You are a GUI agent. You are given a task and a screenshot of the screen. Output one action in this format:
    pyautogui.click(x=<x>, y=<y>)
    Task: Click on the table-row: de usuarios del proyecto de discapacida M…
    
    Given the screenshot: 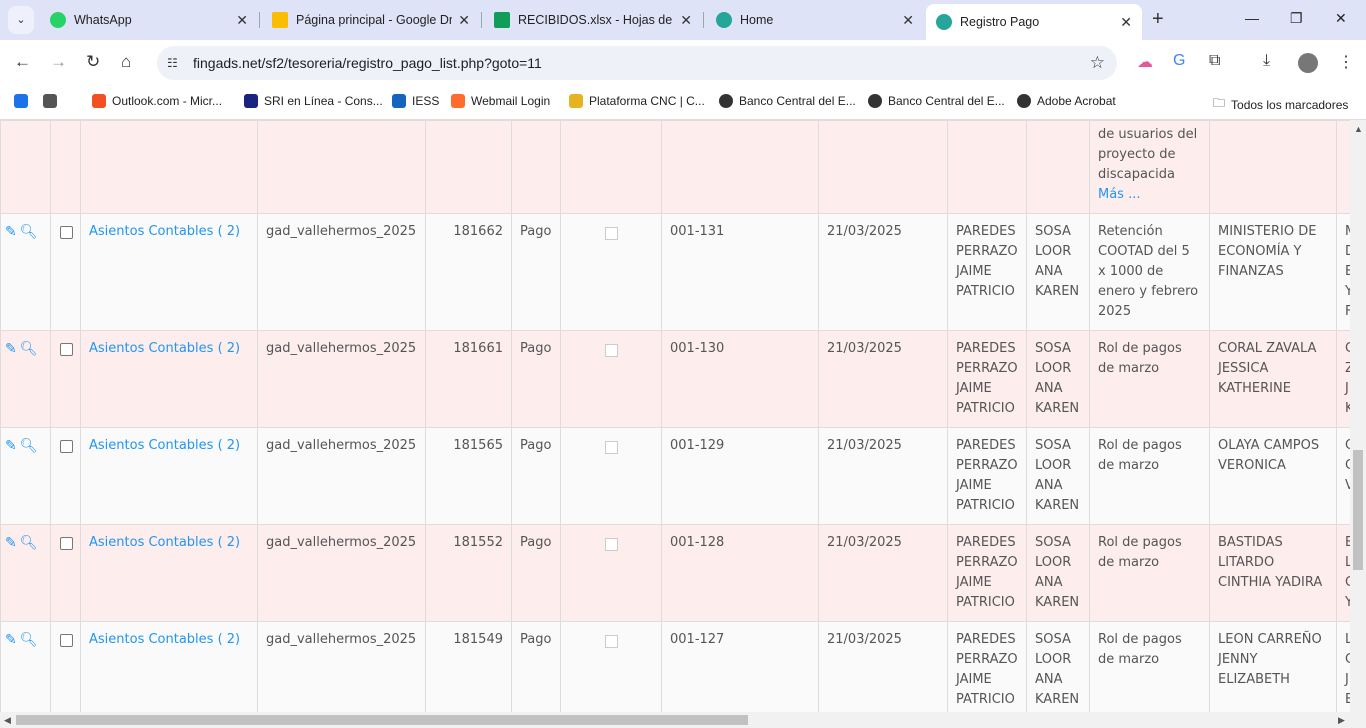 What is the action you would take?
    pyautogui.click(x=675, y=167)
    